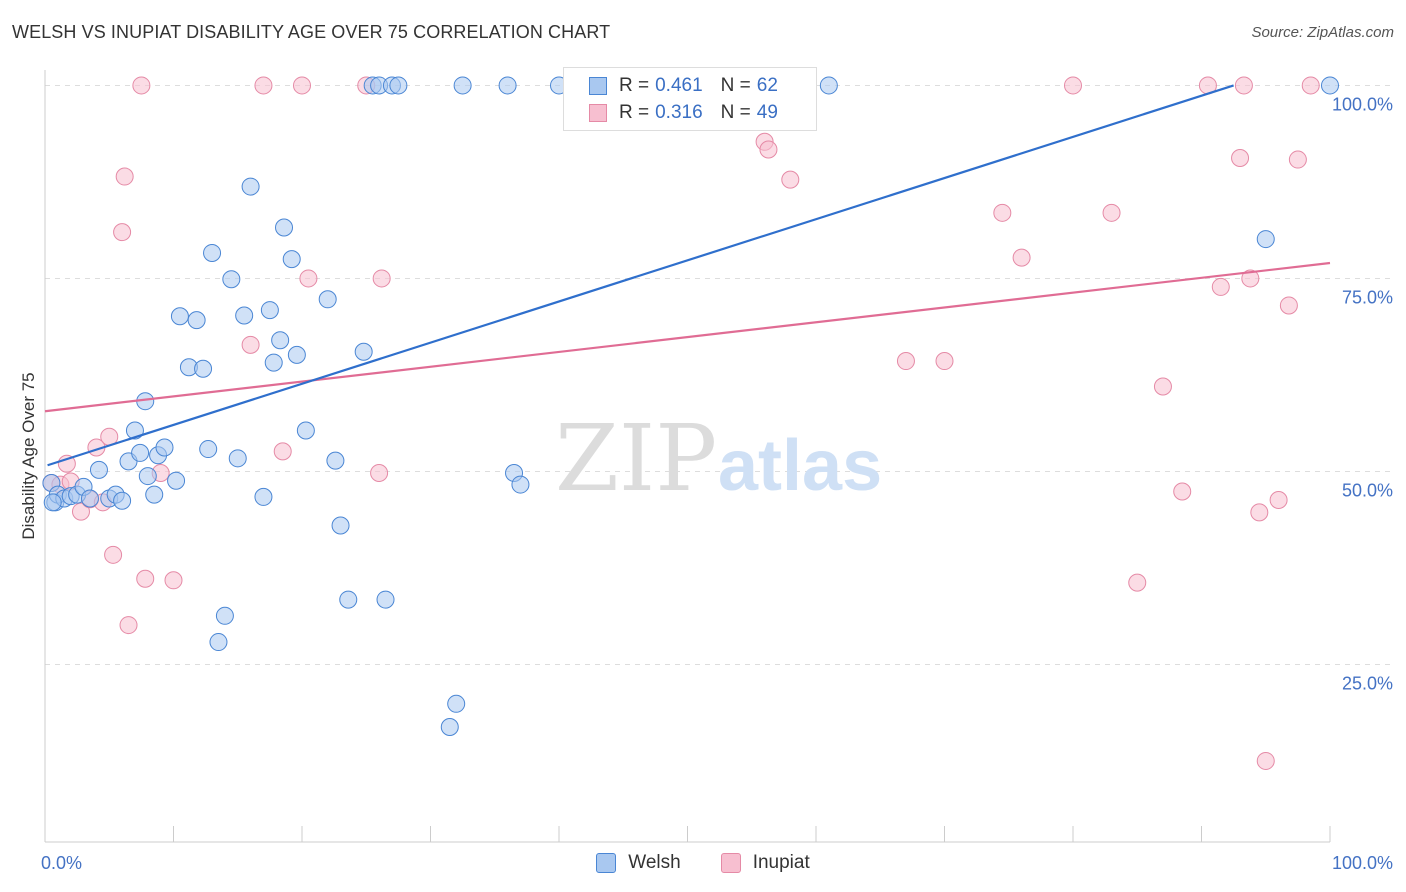 This screenshot has width=1406, height=892. Describe the element at coordinates (1362, 393) in the screenshot. I see `y-tick-labels: 25.0% 50.0% 75.0% 100.0%` at that location.